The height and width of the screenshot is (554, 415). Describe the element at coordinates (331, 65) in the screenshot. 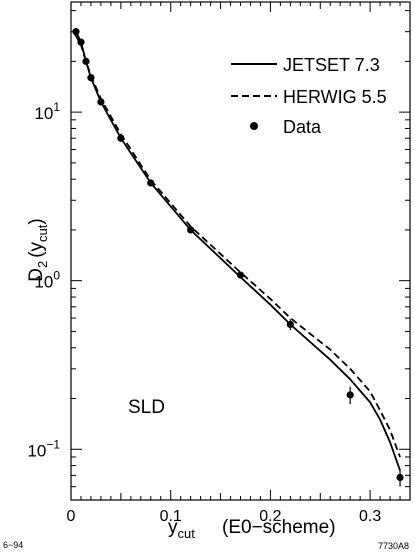

I see `legend-label-jetset: JETSET 7.3` at that location.